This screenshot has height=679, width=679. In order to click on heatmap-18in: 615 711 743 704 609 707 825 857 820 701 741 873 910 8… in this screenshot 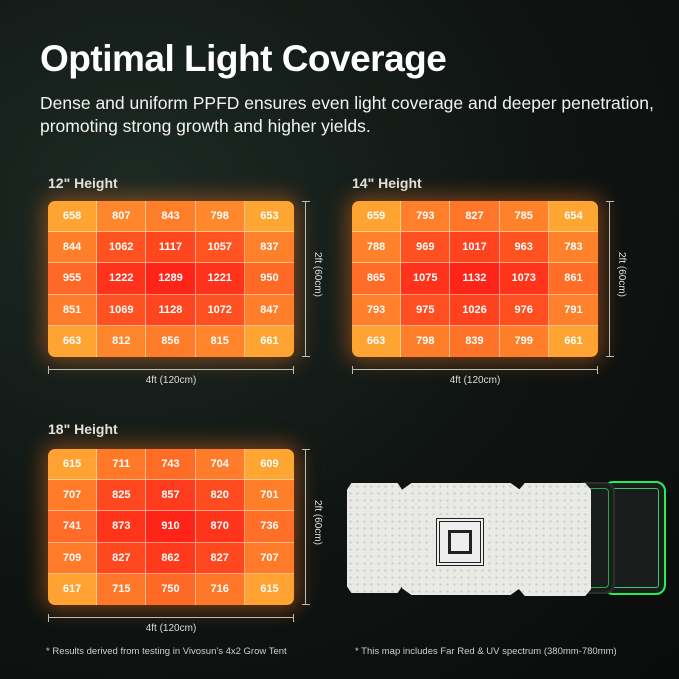, I will do `click(171, 527)`.